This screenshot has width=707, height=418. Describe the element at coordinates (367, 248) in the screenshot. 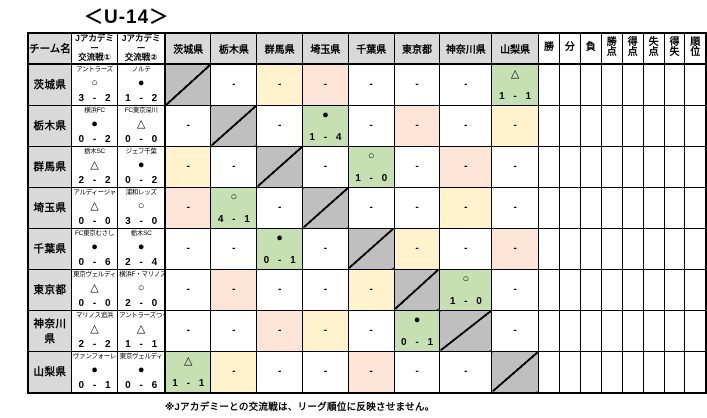

I see `table-row: 千葉県 FC東京むさし ● 0 - 6 栃木SC ● 2 - 4- - ● 0 - 1----` at that location.